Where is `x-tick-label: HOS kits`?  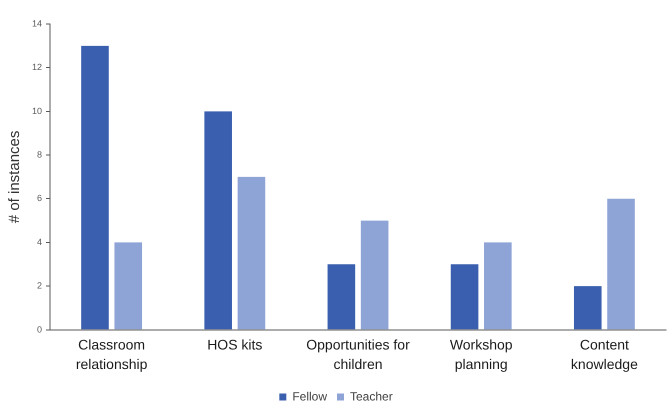
x-tick-label: HOS kits is located at coordinates (234, 344).